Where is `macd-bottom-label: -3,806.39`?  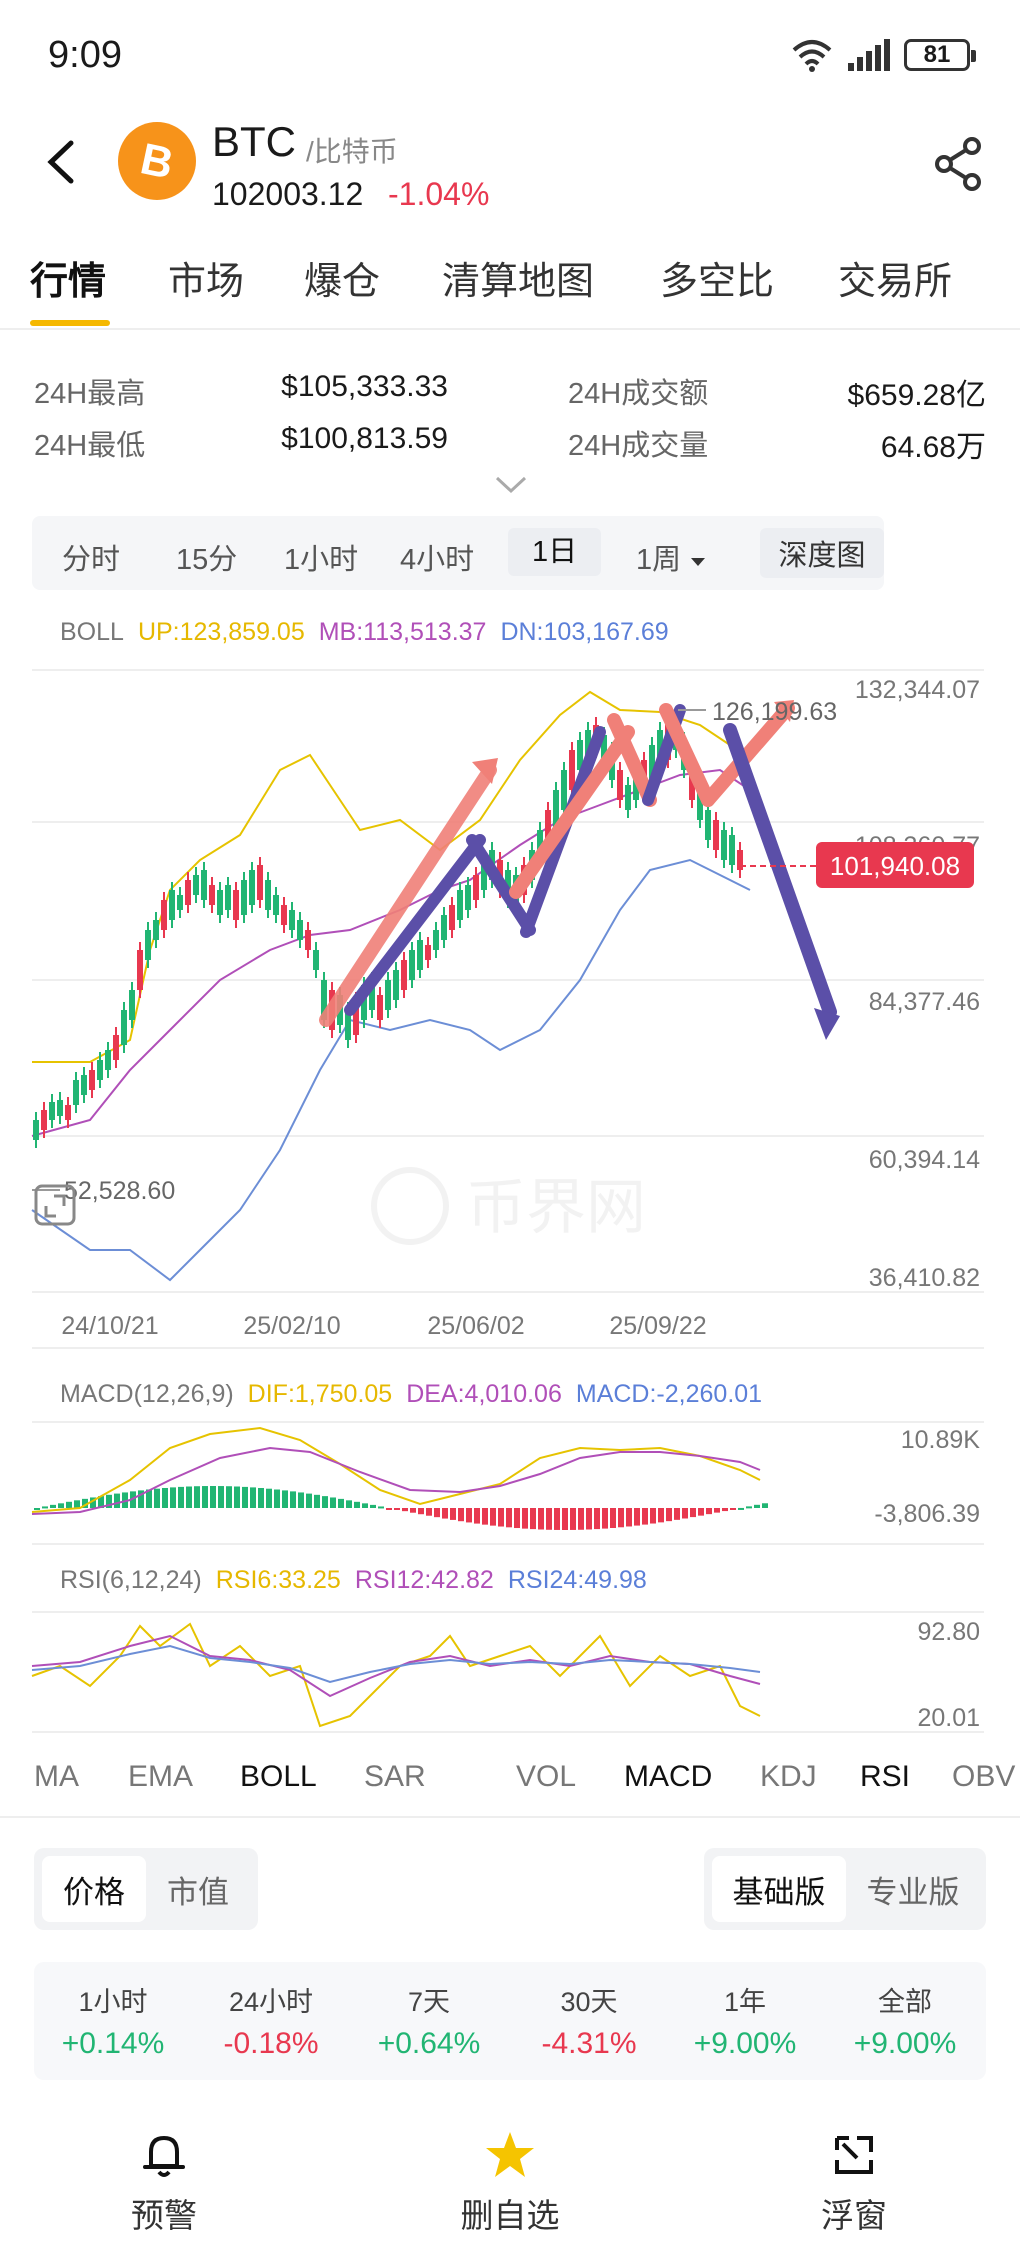
macd-bottom-label: -3,806.39 is located at coordinates (927, 1514).